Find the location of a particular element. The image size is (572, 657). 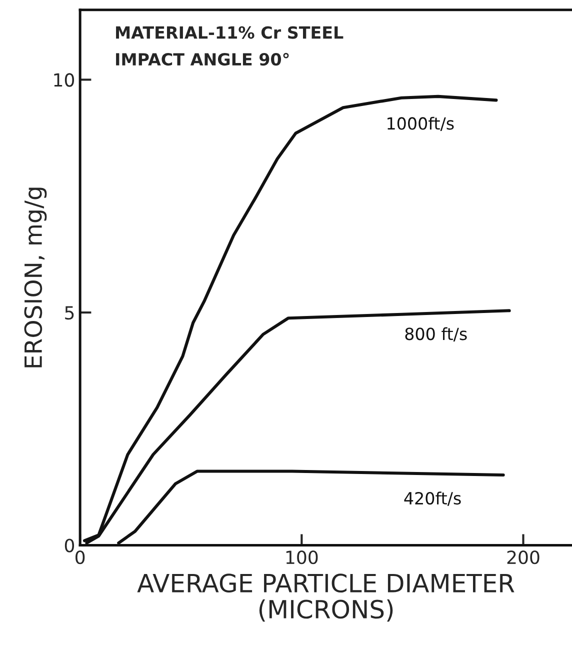

series-label: 1000ft/s is located at coordinates (421, 124).